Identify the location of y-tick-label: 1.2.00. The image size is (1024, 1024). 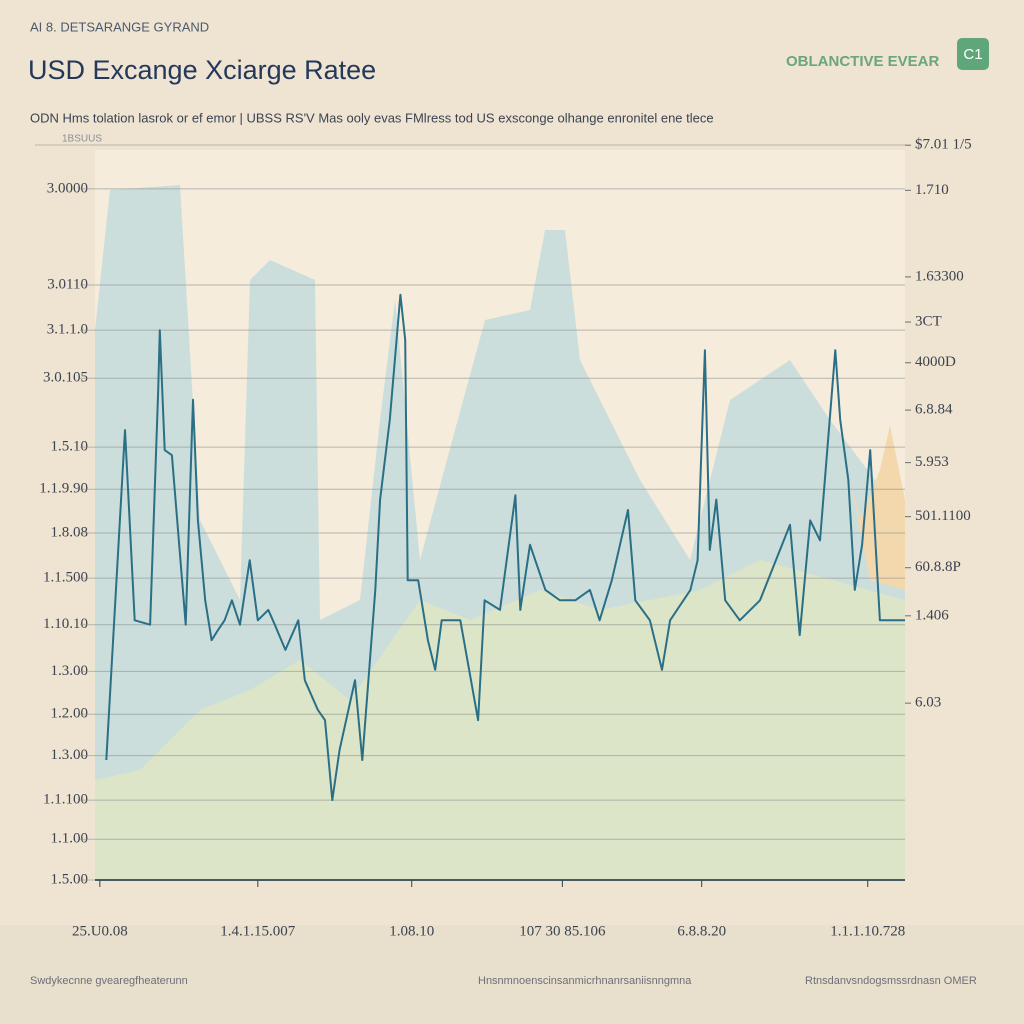
(70, 714).